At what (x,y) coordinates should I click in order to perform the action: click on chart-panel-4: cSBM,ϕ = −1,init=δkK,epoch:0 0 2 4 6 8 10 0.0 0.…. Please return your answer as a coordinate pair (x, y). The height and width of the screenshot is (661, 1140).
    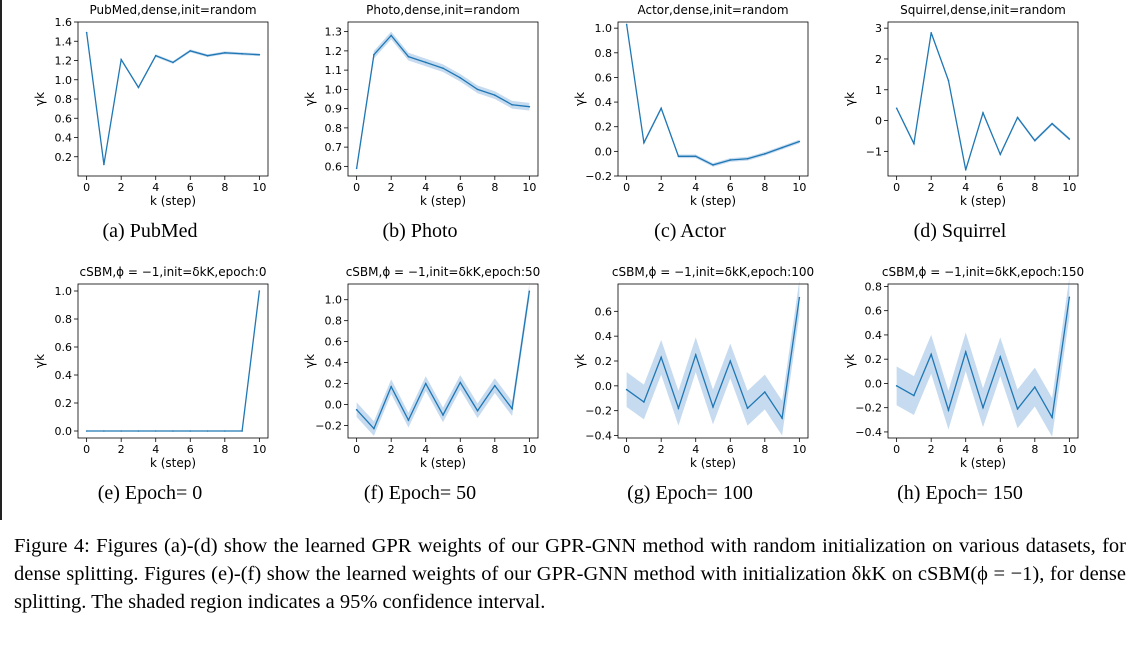
    Looking at the image, I should click on (150, 397).